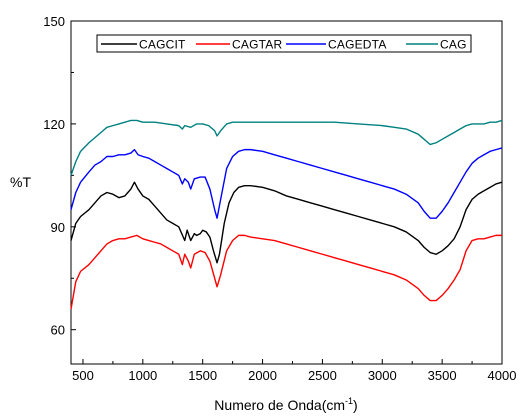  Describe the element at coordinates (59, 176) in the screenshot. I see `y-axis: 60 90 120 150` at that location.